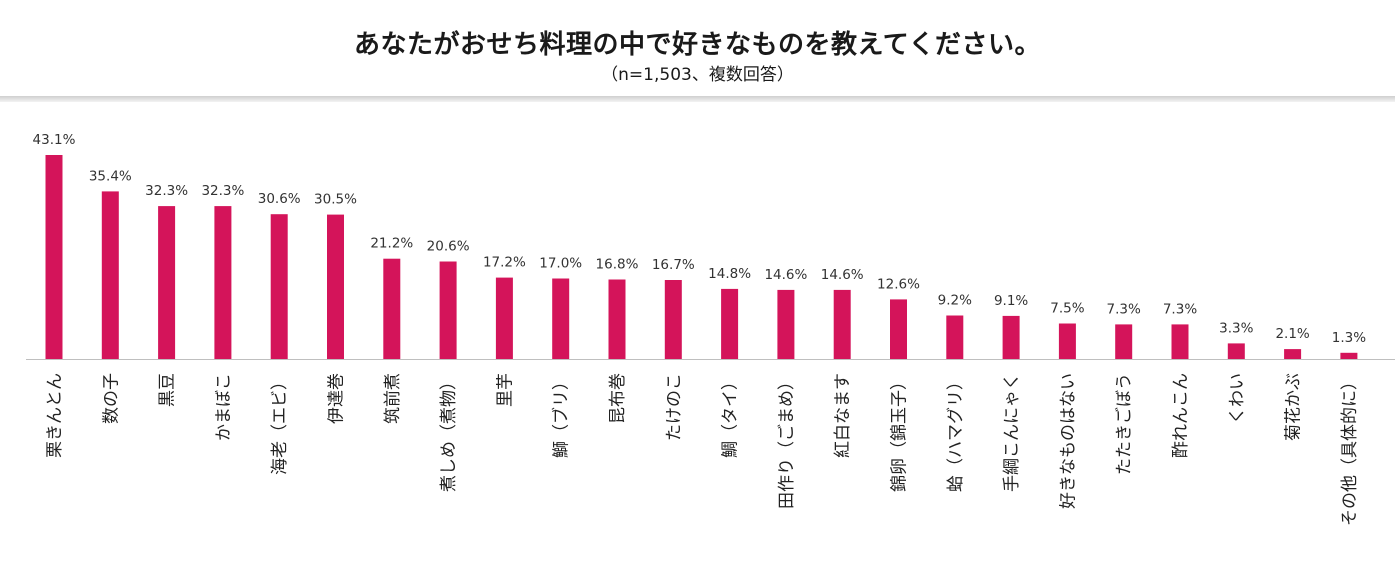 This screenshot has width=1395, height=583. I want to click on data-label: 35.4%, so click(110, 176).